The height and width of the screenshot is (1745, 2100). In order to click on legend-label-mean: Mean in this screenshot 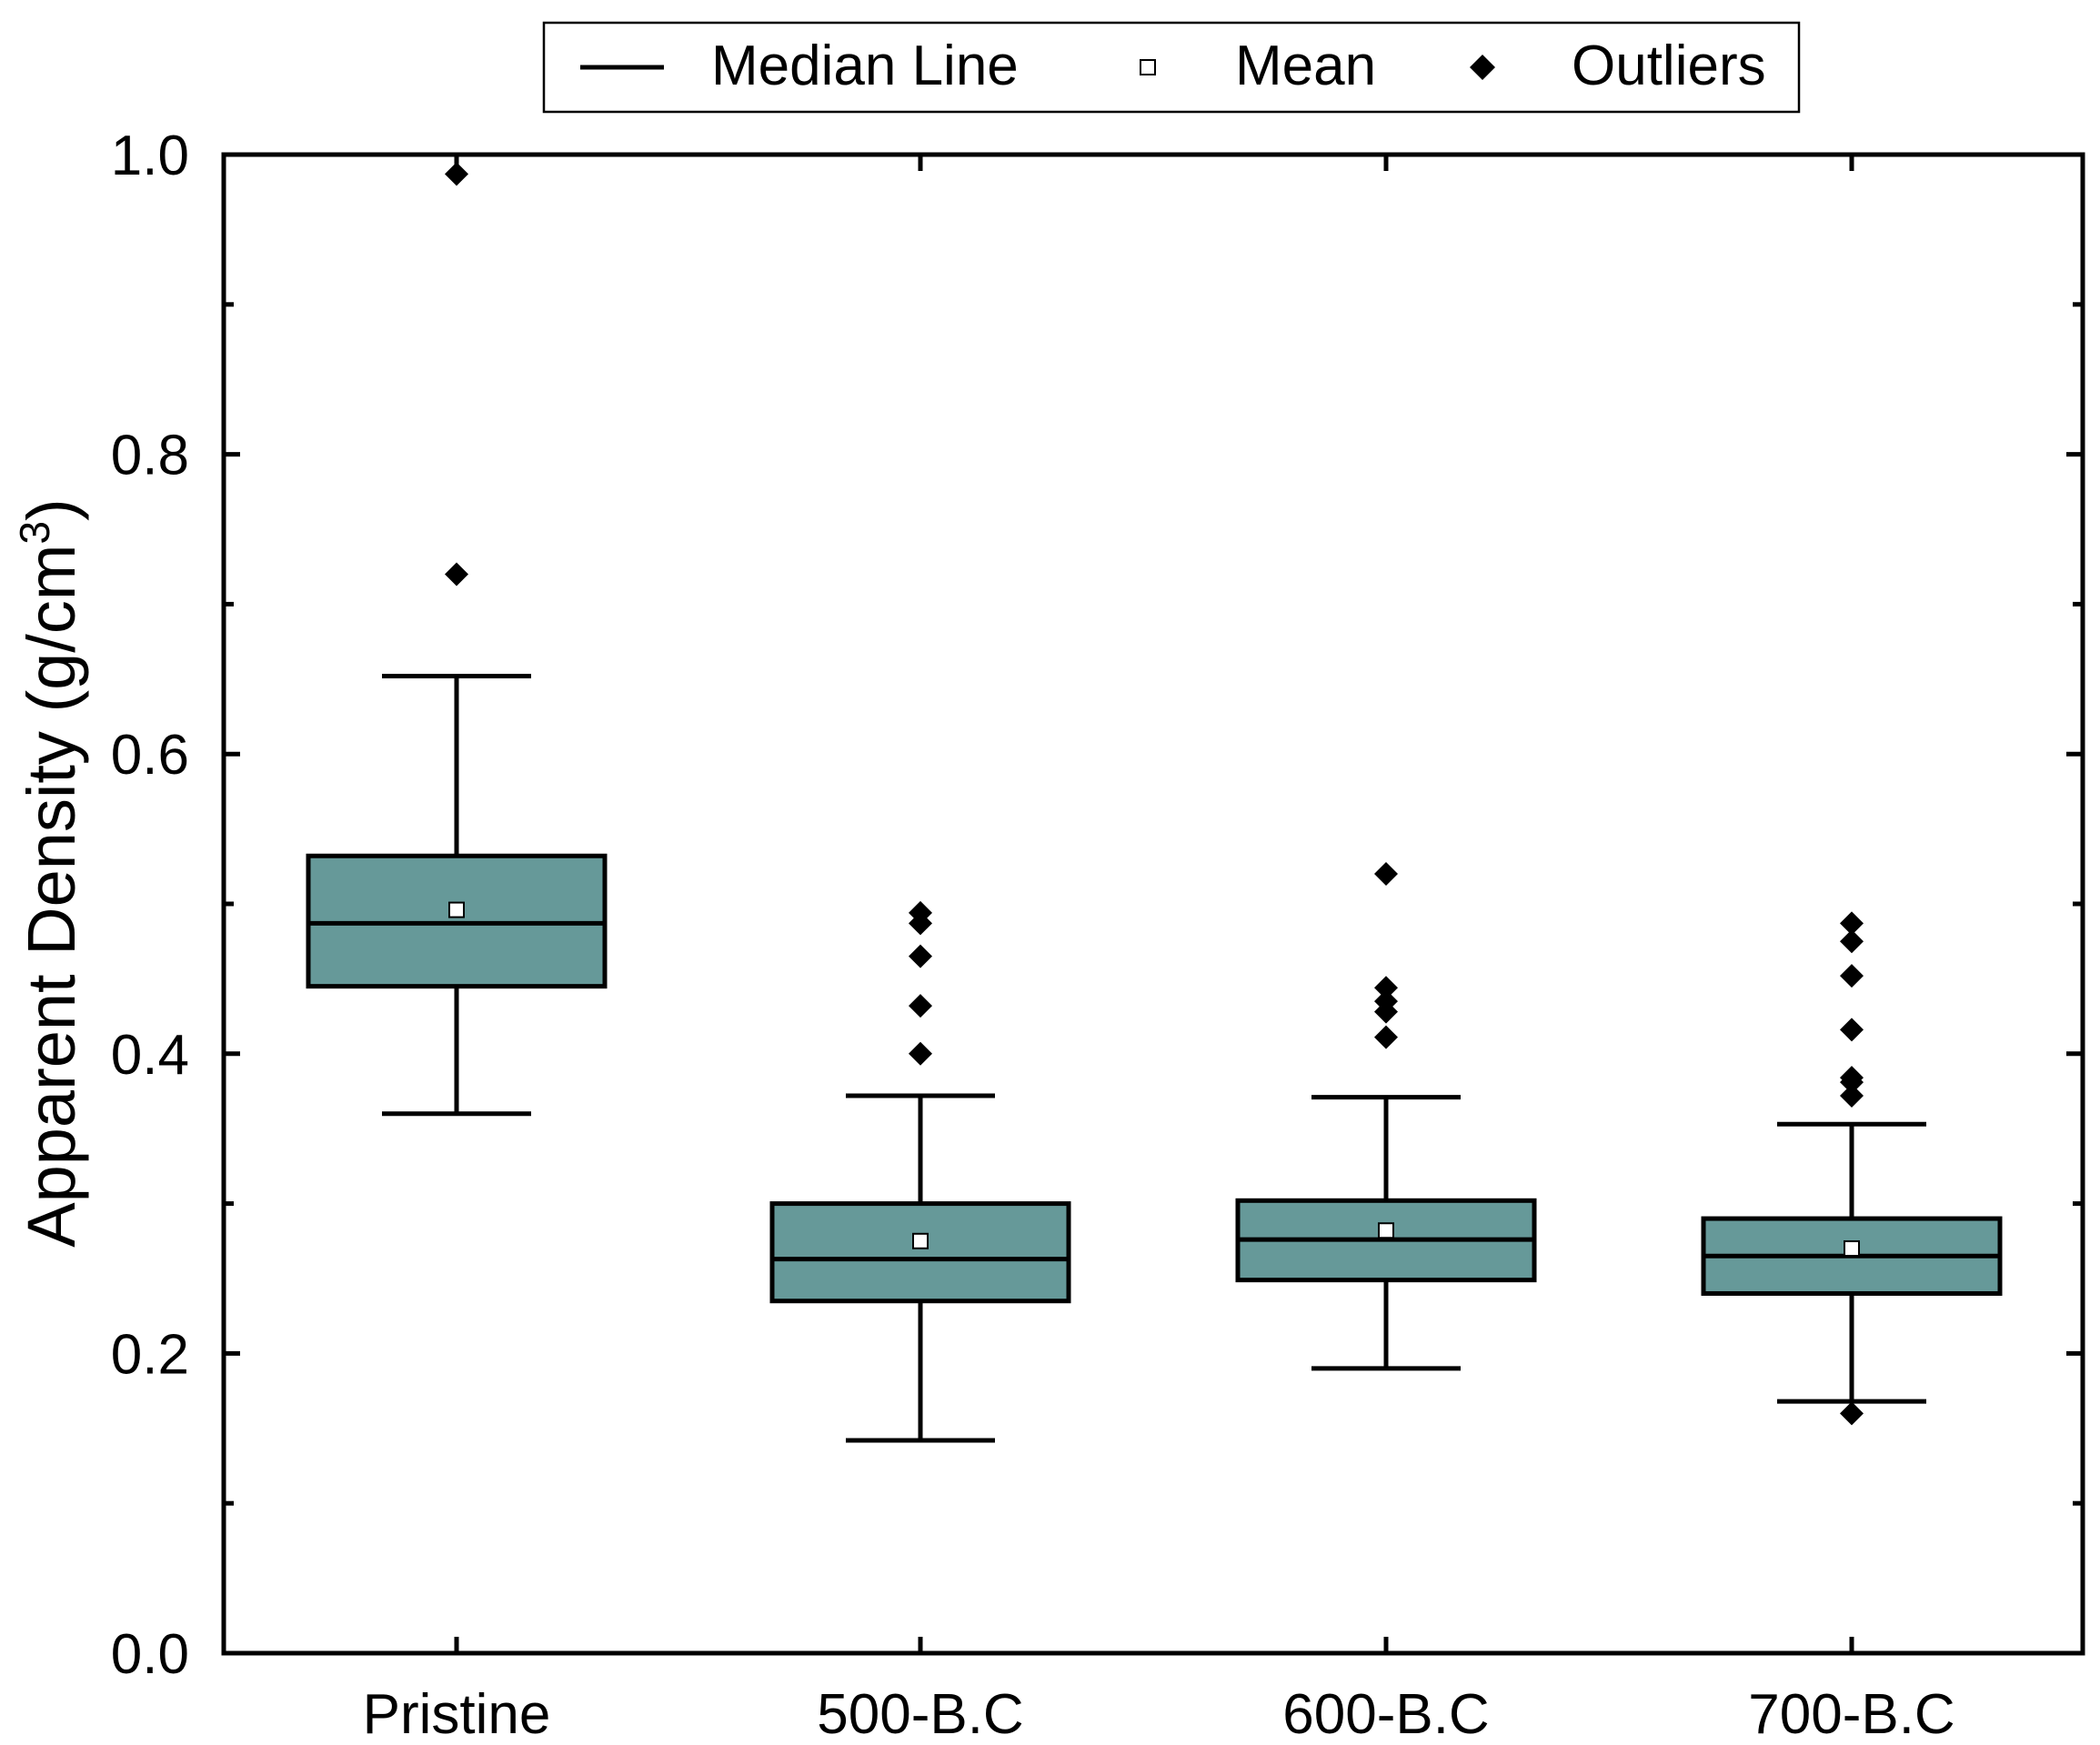, I will do `click(1305, 66)`.